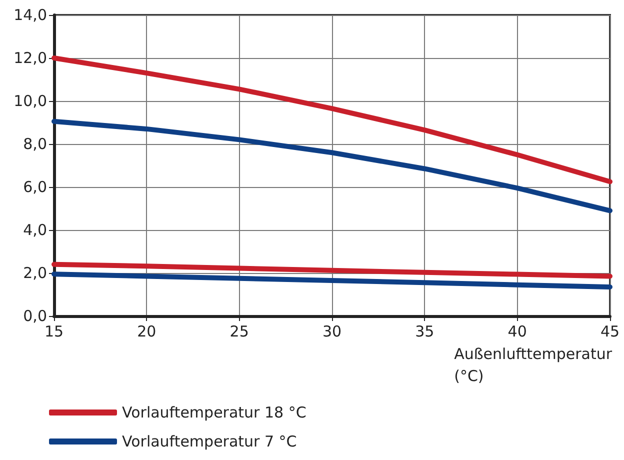  Describe the element at coordinates (35, 316) in the screenshot. I see `y-tick-label: 0,0` at that location.